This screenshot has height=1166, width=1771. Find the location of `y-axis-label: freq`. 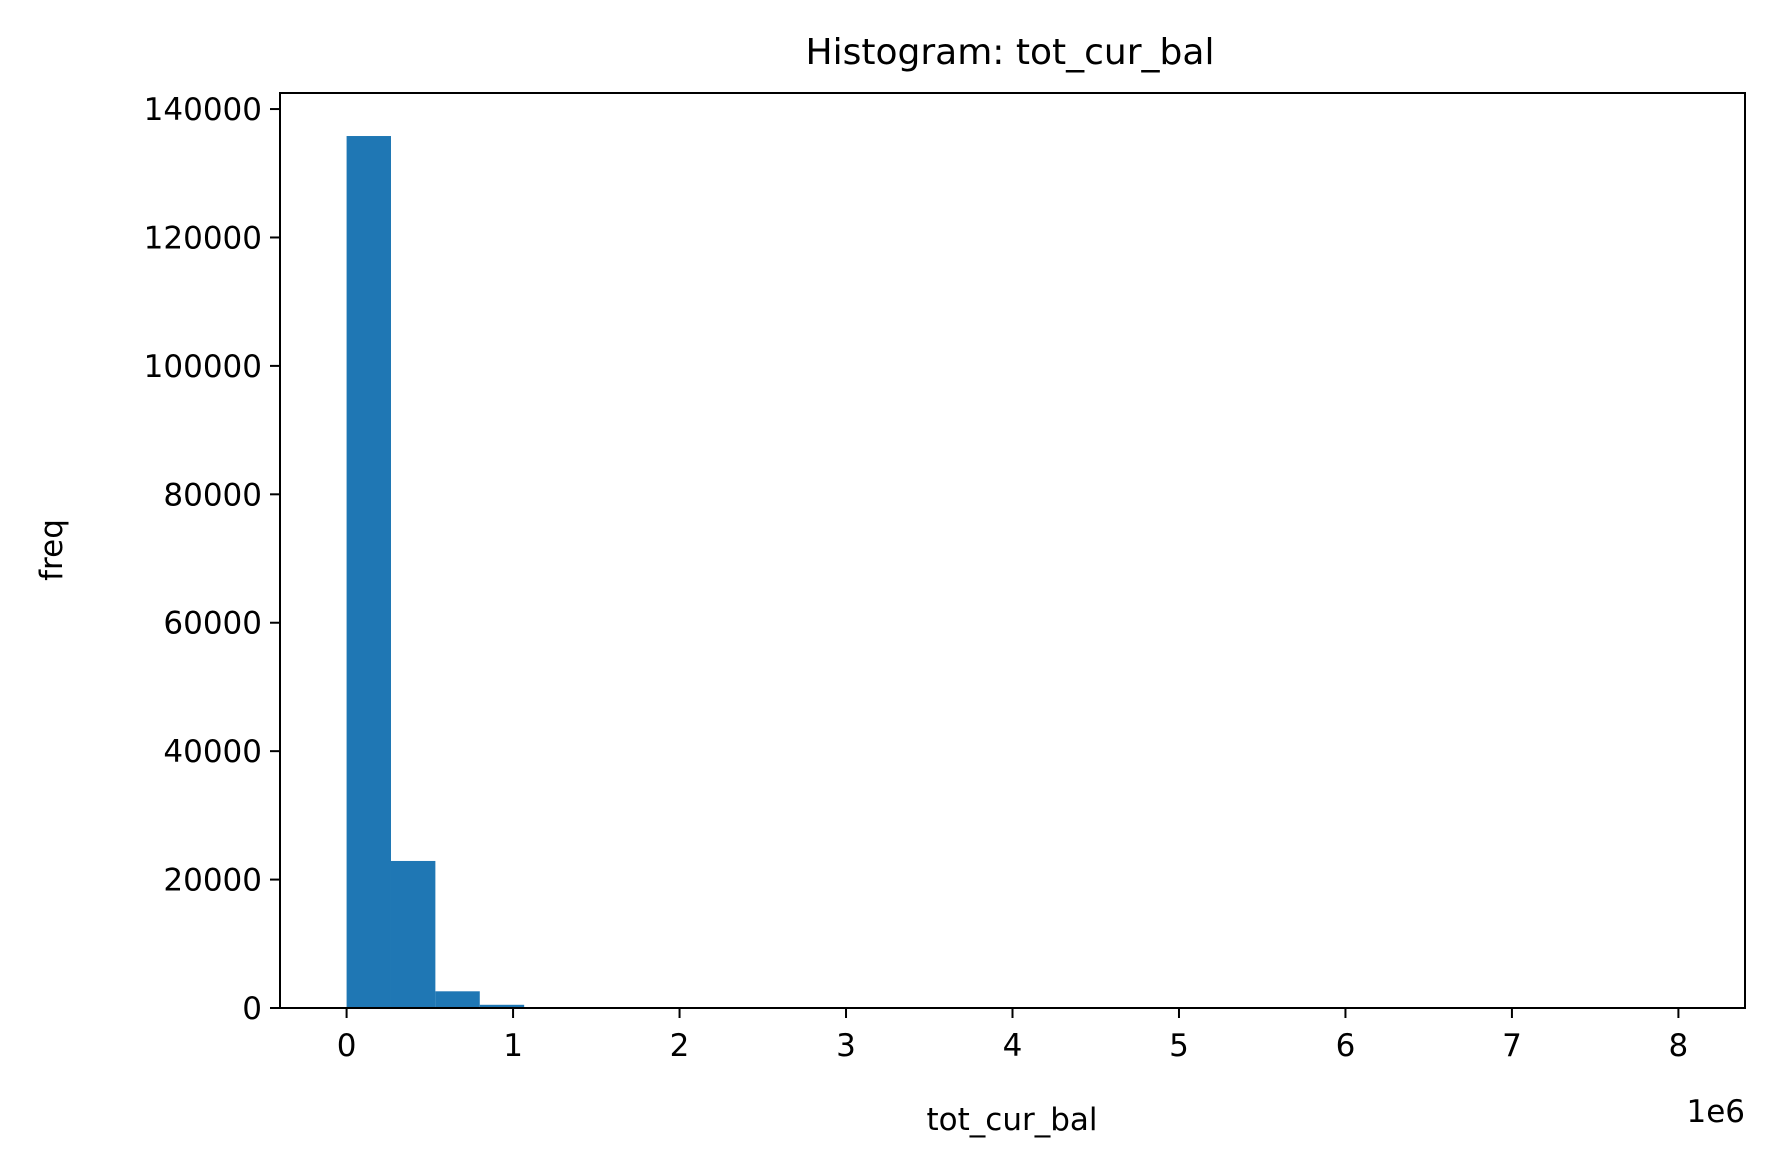

y-axis-label: freq is located at coordinates (52, 550).